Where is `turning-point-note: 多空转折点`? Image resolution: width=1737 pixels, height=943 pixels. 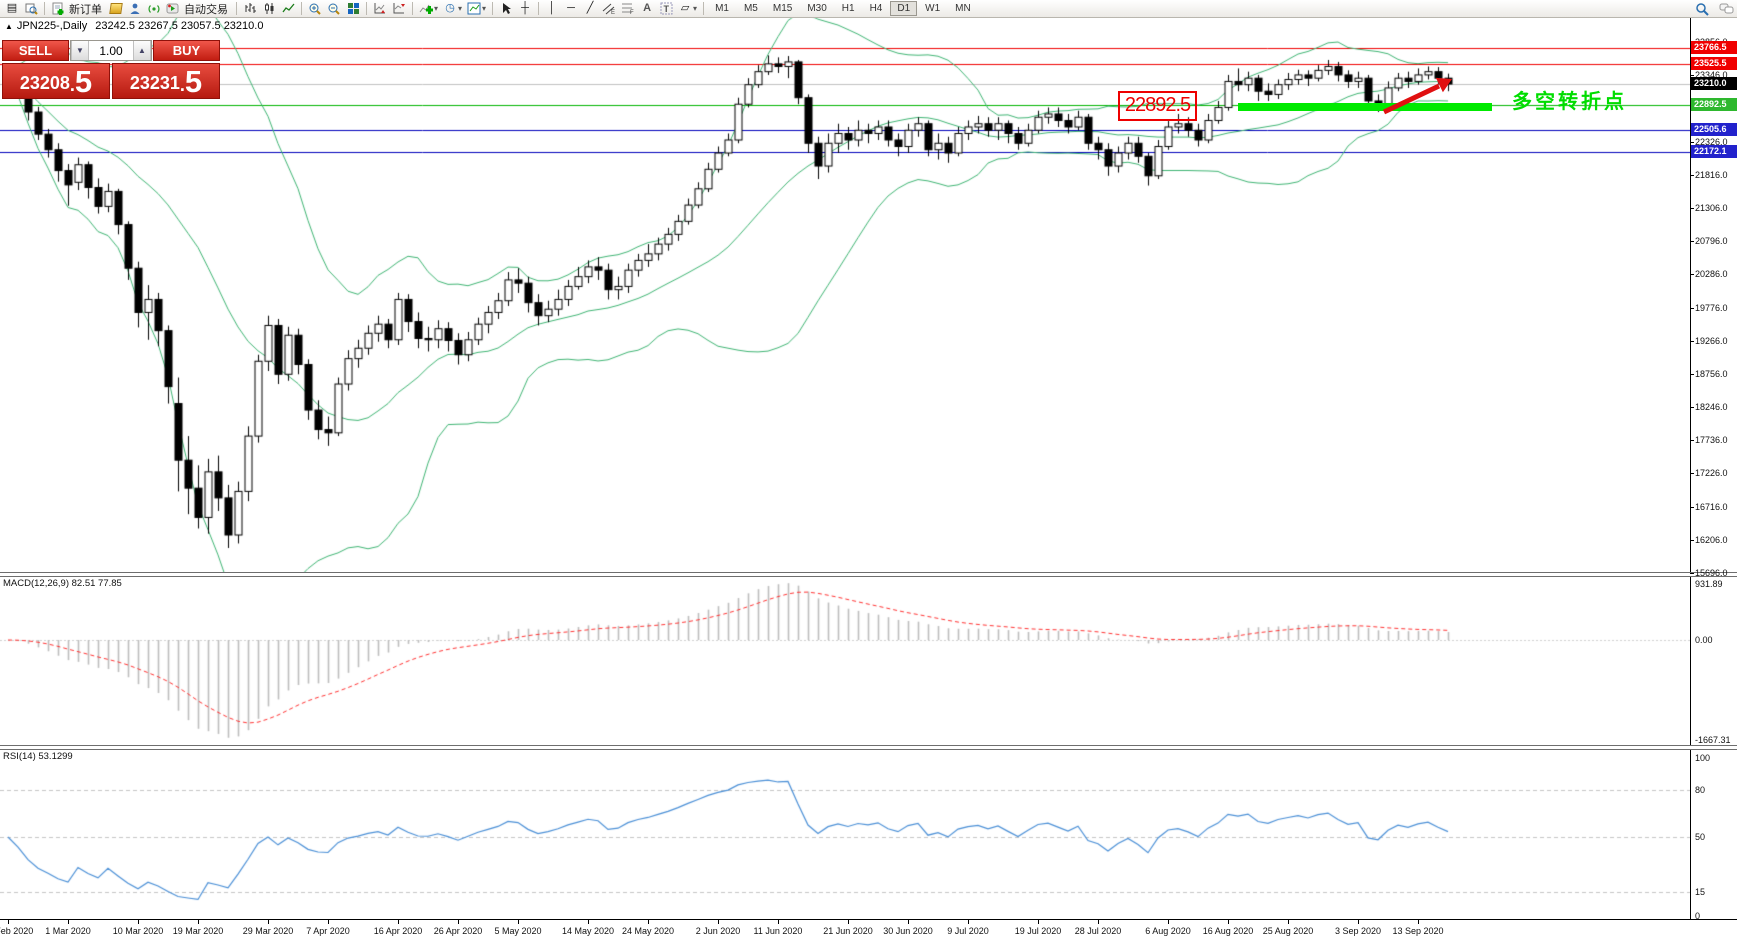
turning-point-note: 多空转折点 is located at coordinates (1569, 101).